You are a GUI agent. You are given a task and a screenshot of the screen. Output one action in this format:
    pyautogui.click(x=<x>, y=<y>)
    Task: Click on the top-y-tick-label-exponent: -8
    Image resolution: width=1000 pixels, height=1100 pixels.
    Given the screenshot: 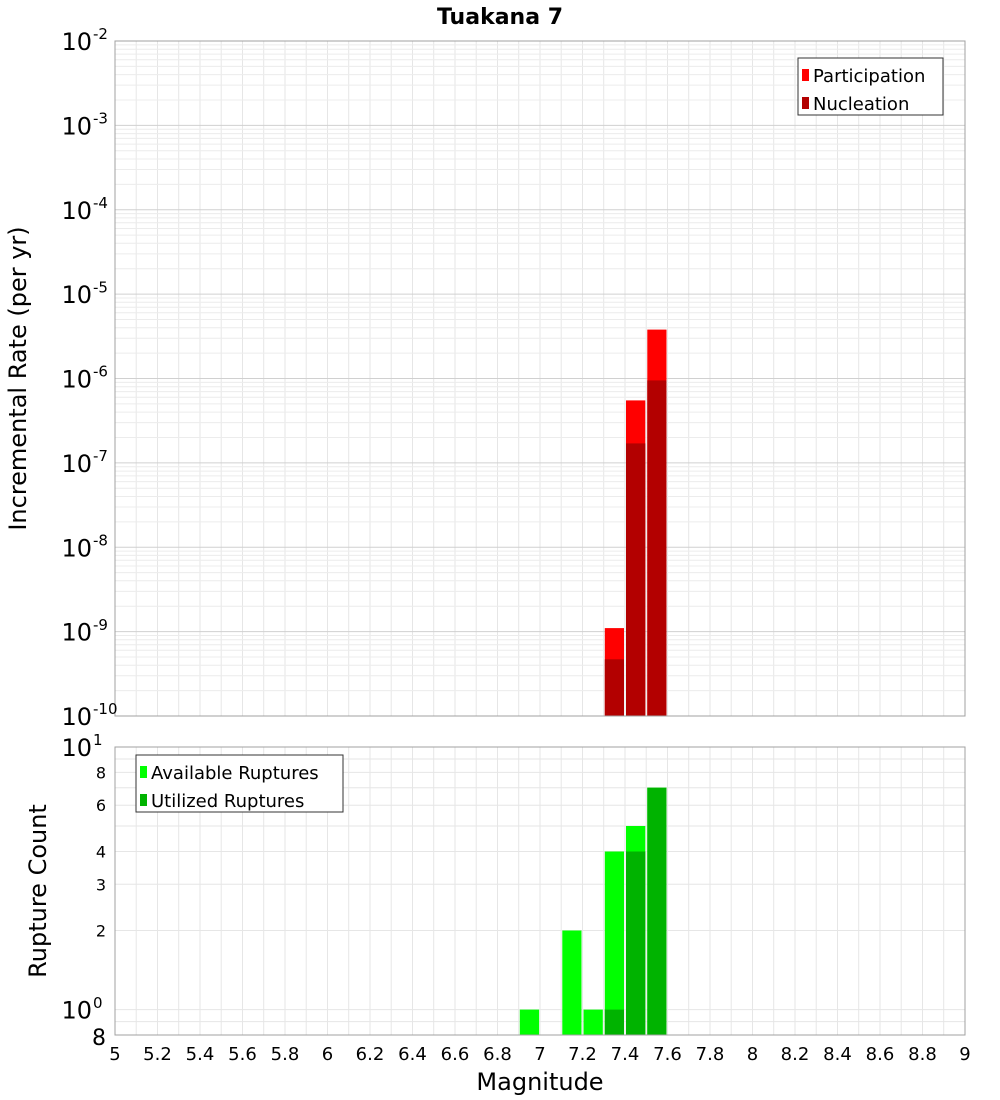 What is the action you would take?
    pyautogui.click(x=100, y=540)
    